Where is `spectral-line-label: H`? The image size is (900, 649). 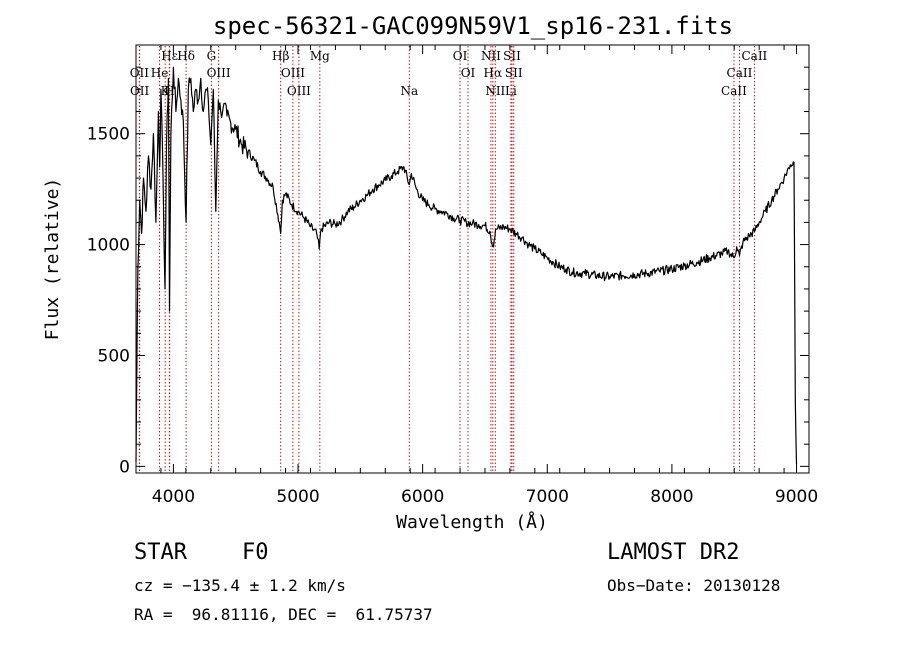 spectral-line-label: H is located at coordinates (169, 91).